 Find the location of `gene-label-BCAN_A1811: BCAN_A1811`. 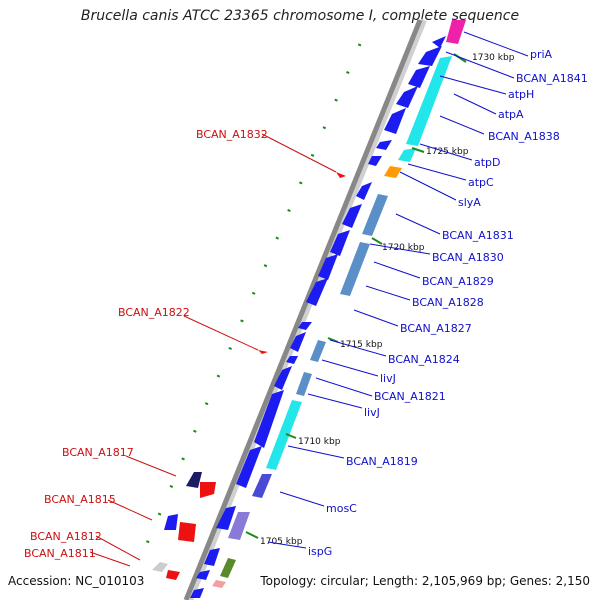

gene-label-BCAN_A1811: BCAN_A1811 is located at coordinates (60, 553).